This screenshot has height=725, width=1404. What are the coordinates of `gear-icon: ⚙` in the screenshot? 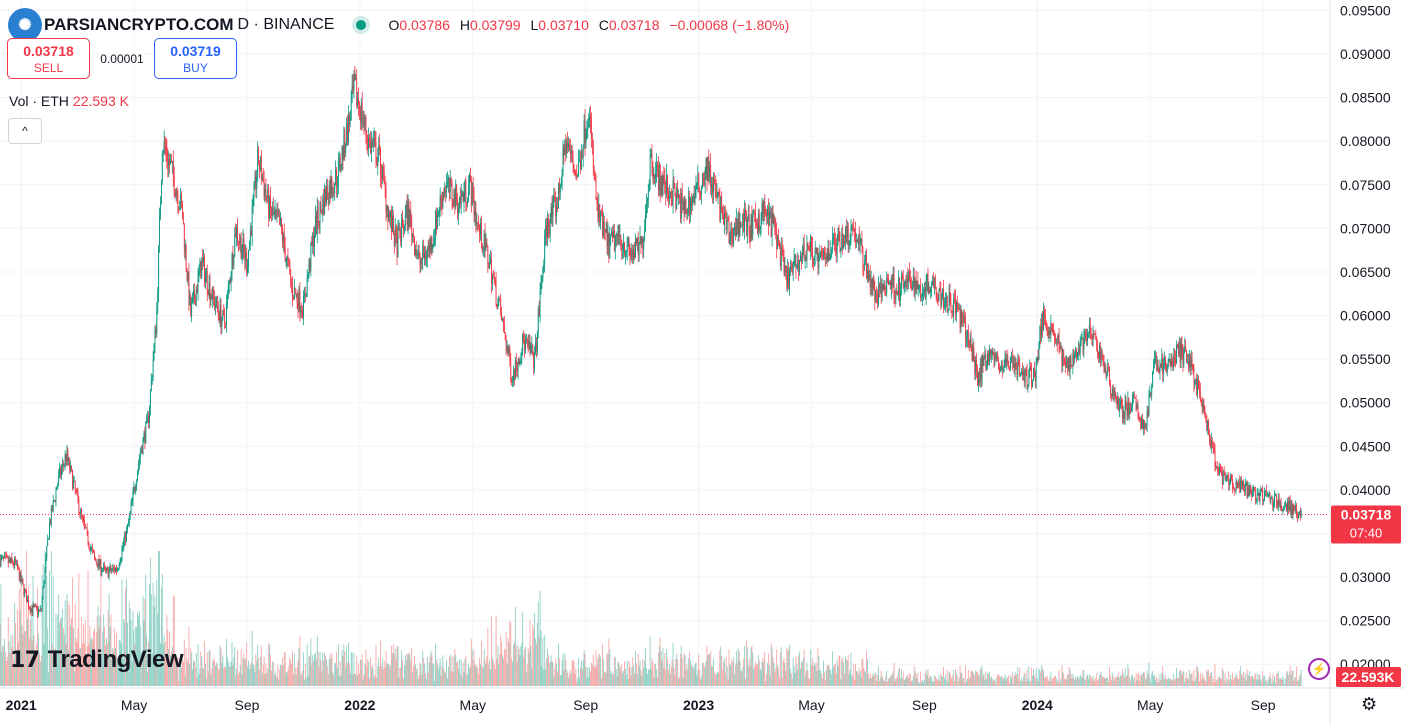 It's located at (1369, 704).